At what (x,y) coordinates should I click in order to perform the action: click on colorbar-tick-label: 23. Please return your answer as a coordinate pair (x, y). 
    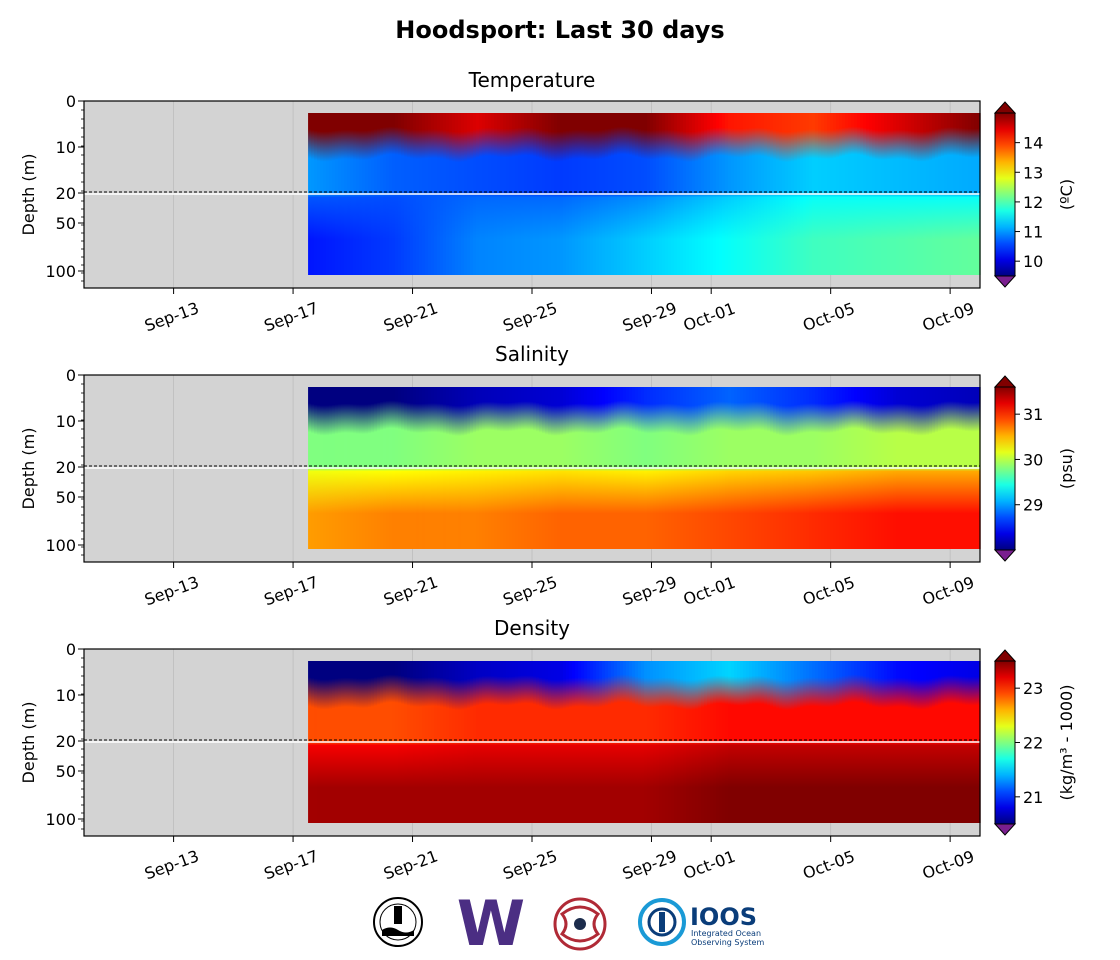
    Looking at the image, I should click on (1033, 688).